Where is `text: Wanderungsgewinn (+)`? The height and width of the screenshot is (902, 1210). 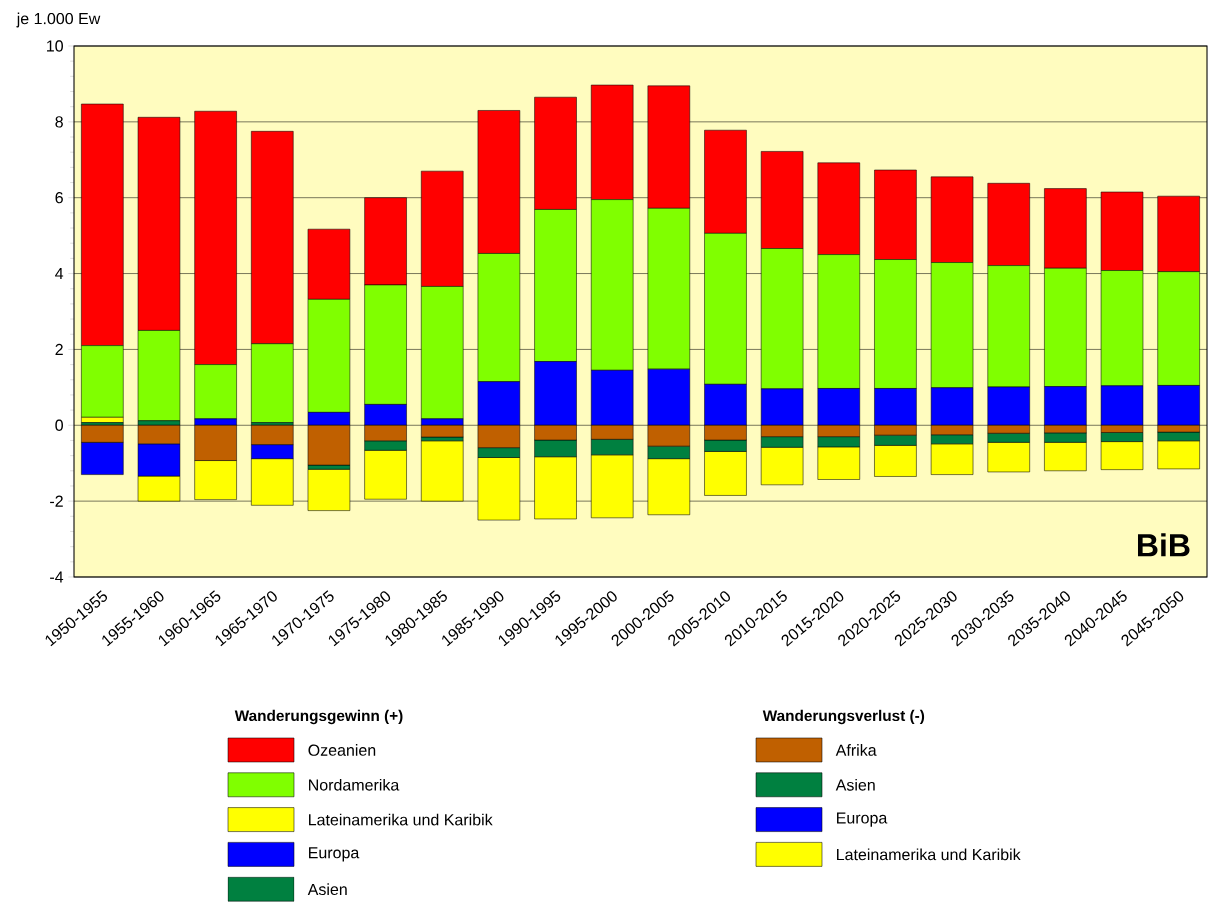 text: Wanderungsgewinn (+) is located at coordinates (318, 717).